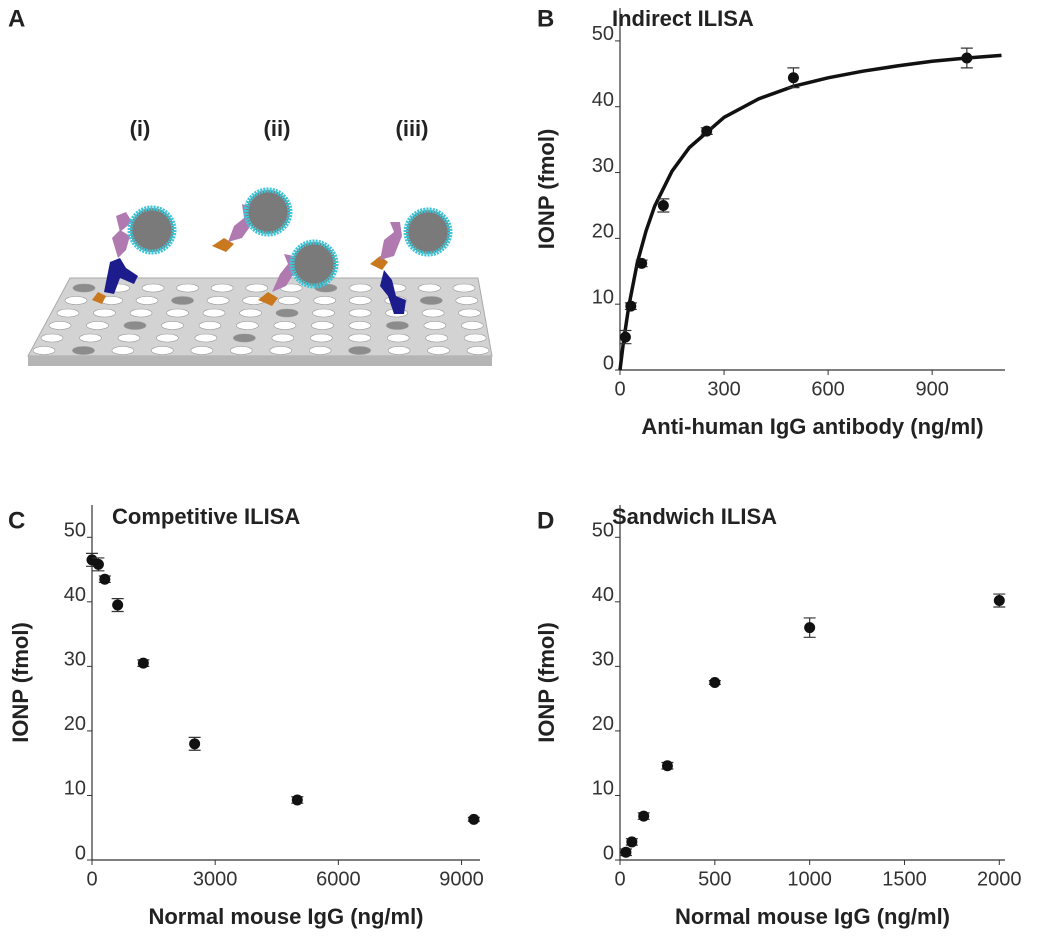  I want to click on y-tick-label: 20, so click(603, 232).